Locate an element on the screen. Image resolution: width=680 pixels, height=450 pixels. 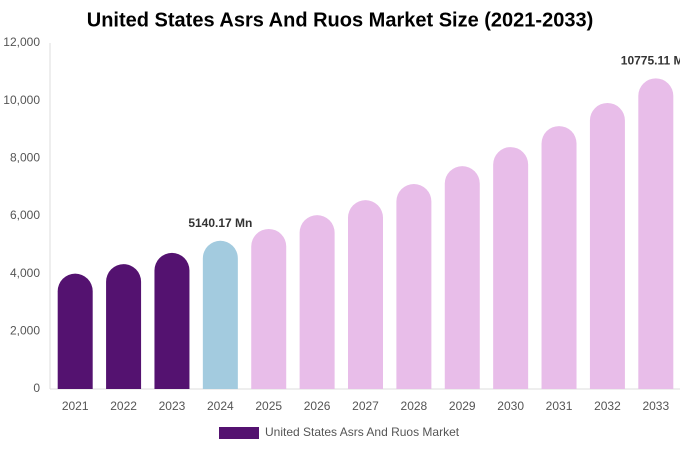
x-tick-label: 2025 is located at coordinates (268, 406).